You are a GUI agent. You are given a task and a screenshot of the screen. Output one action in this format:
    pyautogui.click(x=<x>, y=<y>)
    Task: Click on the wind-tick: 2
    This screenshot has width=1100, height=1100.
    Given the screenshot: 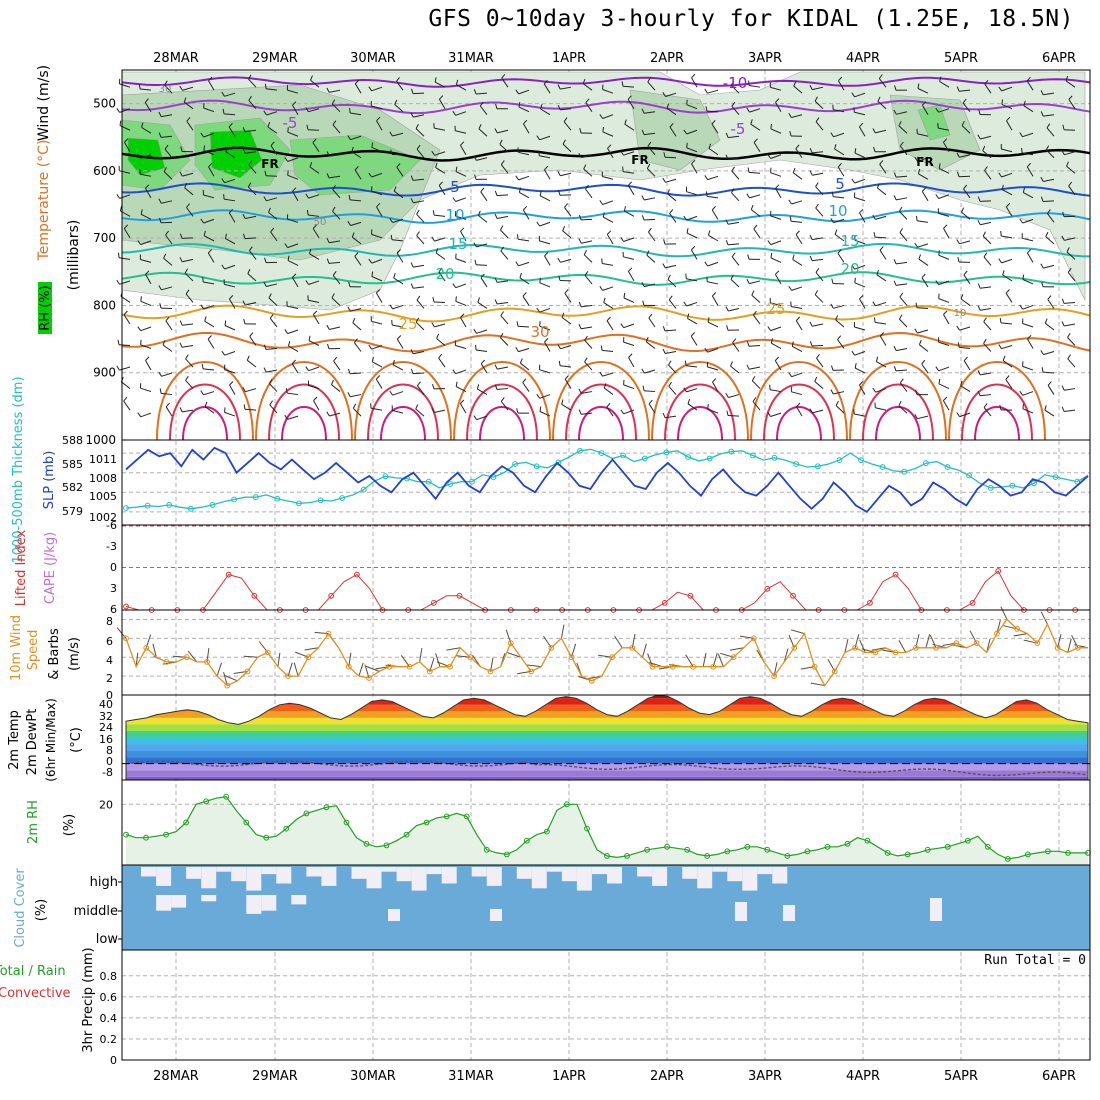 What is the action you would take?
    pyautogui.click(x=109, y=678)
    